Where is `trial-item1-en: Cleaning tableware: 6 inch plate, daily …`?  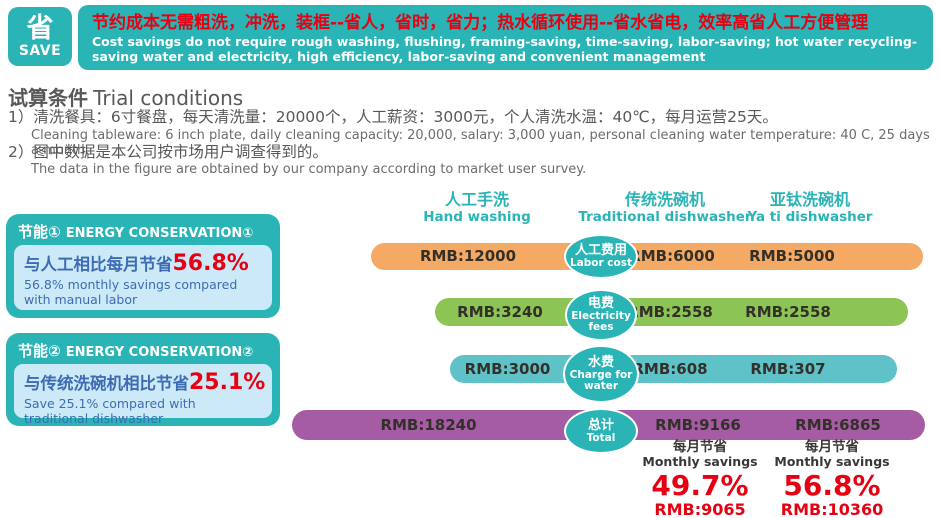
trial-item1-en: Cleaning tableware: 6 inch plate, daily … is located at coordinates (480, 143).